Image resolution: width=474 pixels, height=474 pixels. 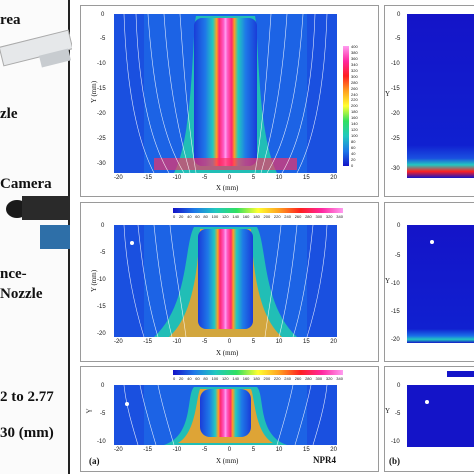 What do you see at coordinates (10, 20) in the screenshot?
I see `photo-text-area: rea` at bounding box center [10, 20].